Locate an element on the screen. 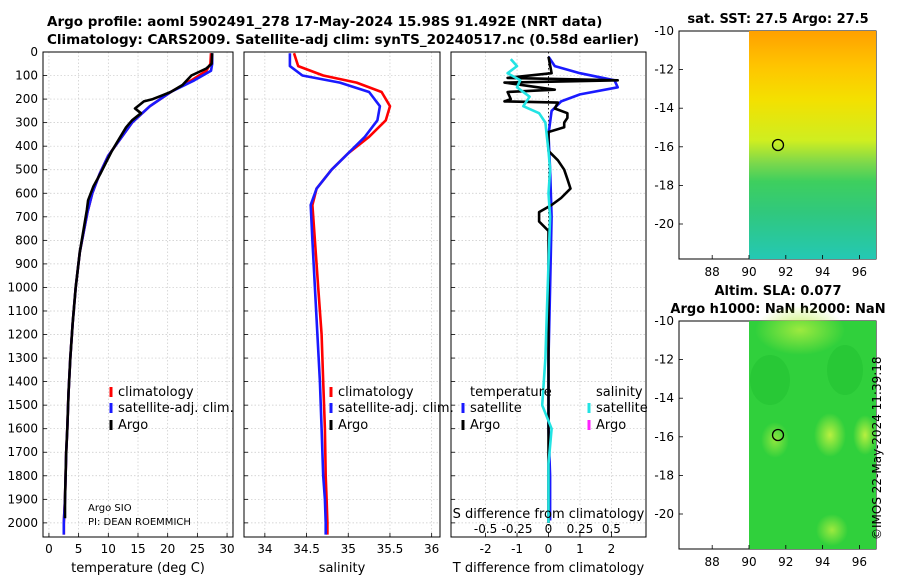 The image size is (900, 580). tick-label-y: 400 is located at coordinates (26, 146).